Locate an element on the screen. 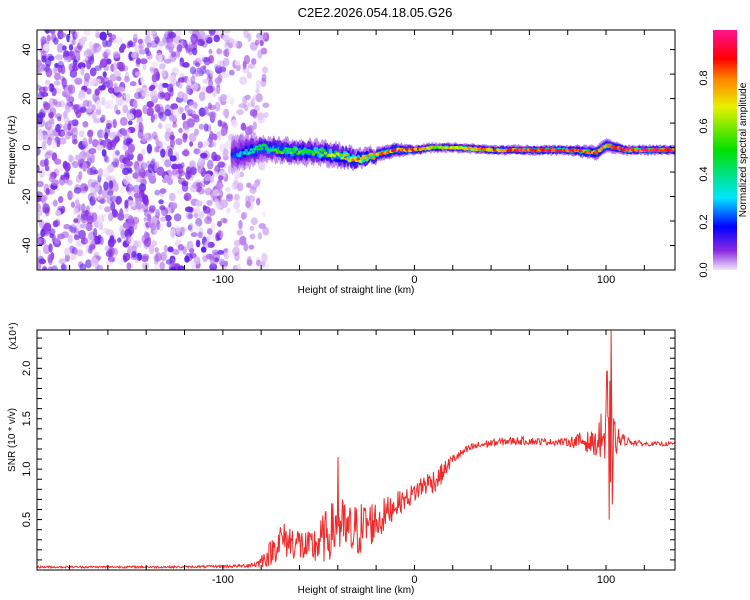 Image resolution: width=750 pixels, height=600 pixels. colorbar-tick-label: 0.2 is located at coordinates (704, 221).